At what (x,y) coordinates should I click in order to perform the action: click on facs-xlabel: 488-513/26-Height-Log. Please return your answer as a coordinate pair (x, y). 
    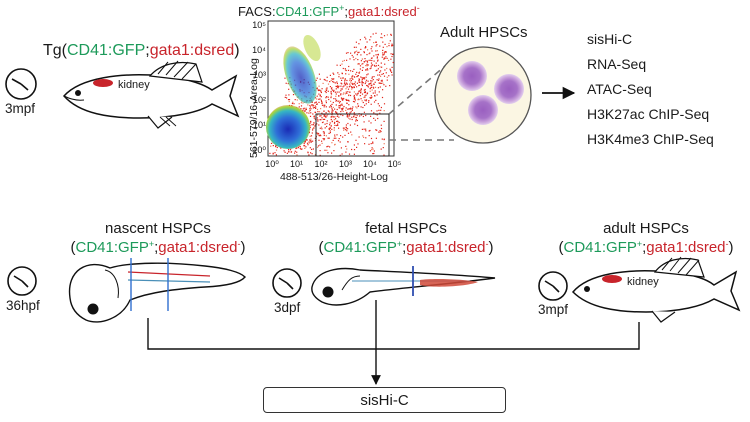
    Looking at the image, I should click on (334, 177).